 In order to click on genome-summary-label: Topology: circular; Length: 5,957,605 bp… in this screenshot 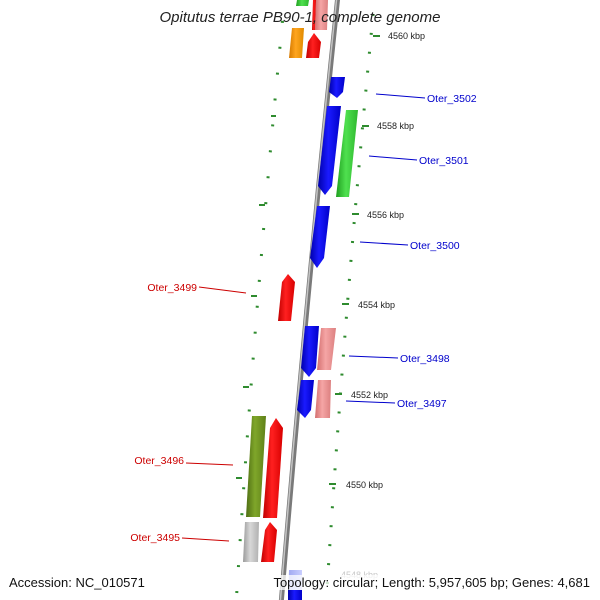, I will do `click(431, 582)`.